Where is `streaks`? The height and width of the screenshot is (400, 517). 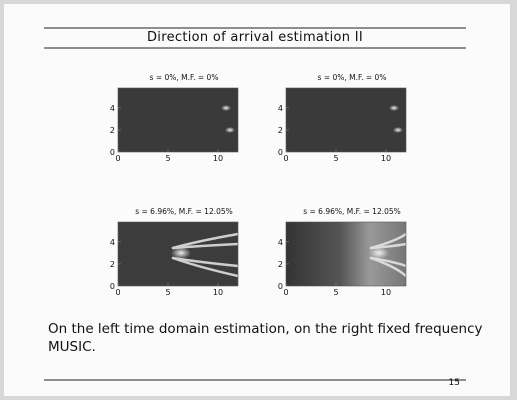
streaks is located at coordinates (205, 255).